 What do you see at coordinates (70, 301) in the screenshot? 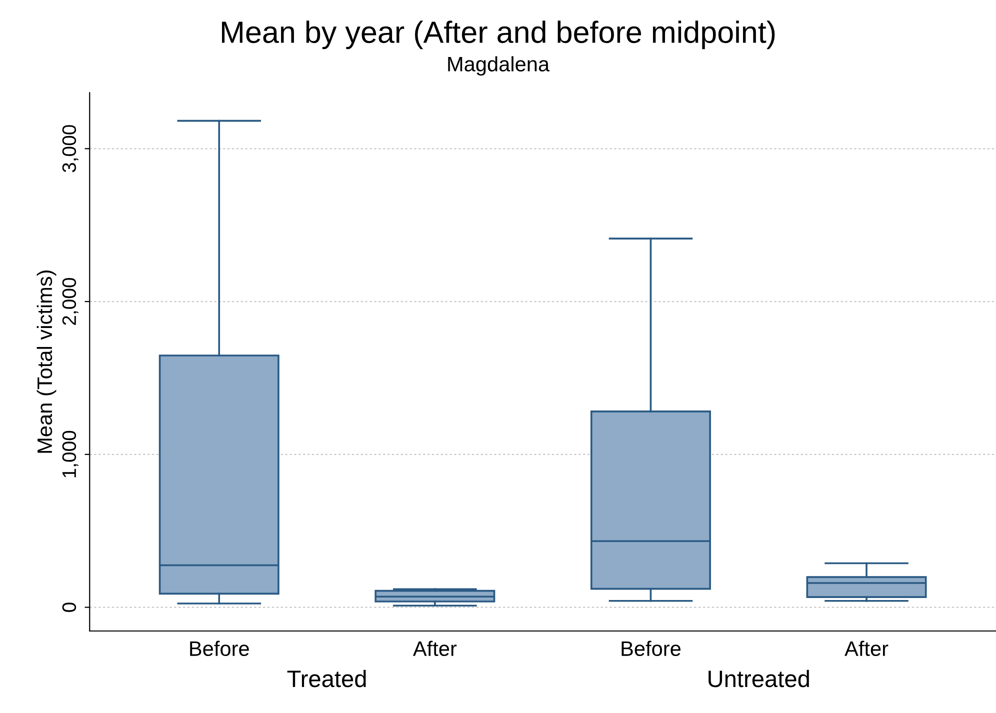
I see `y-tick-label: 2,000` at bounding box center [70, 301].